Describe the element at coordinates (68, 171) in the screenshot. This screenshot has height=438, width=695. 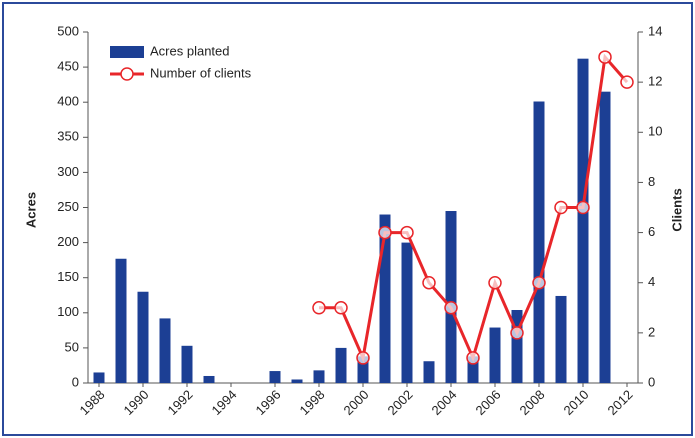
I see `y-tick-label: 300` at that location.